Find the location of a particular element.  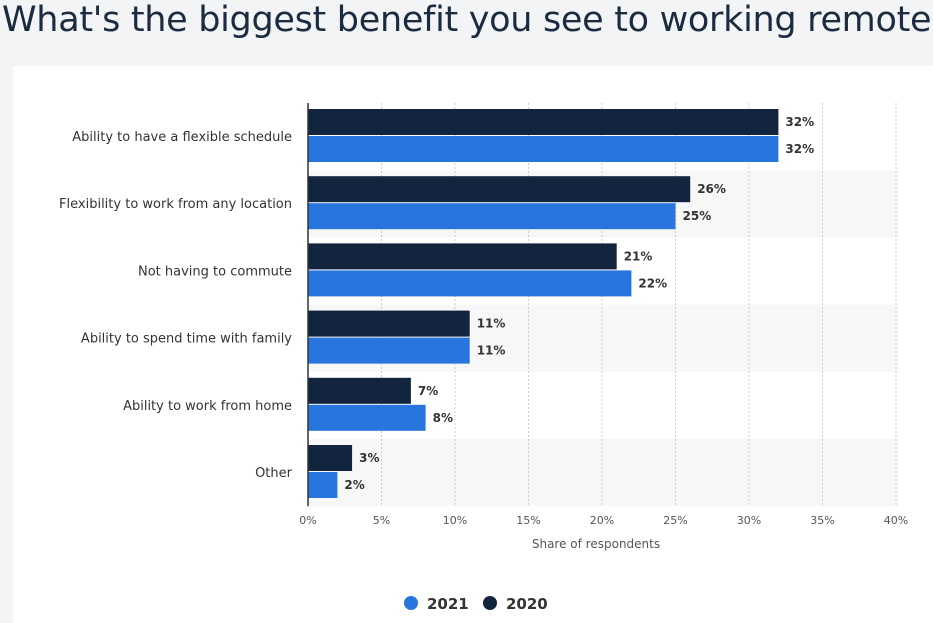

data-label-2021: 8% is located at coordinates (443, 418).